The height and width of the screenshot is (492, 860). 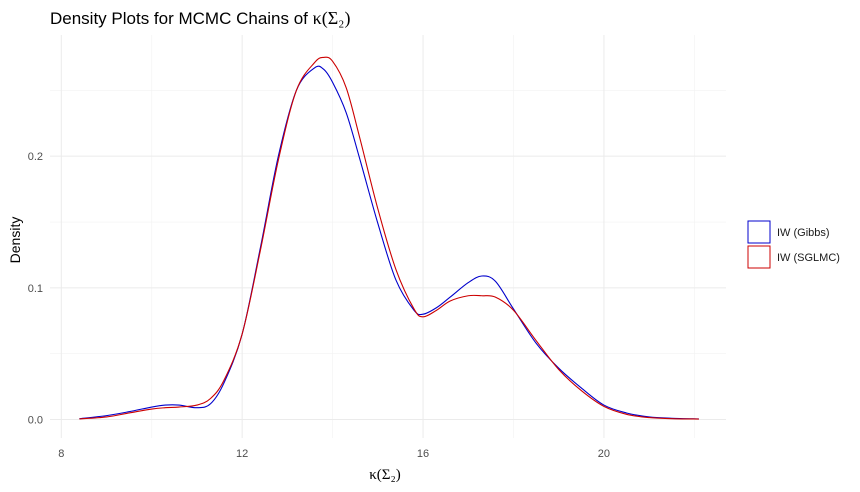 What do you see at coordinates (808, 258) in the screenshot?
I see `legend-label: IW (SGLMC)` at bounding box center [808, 258].